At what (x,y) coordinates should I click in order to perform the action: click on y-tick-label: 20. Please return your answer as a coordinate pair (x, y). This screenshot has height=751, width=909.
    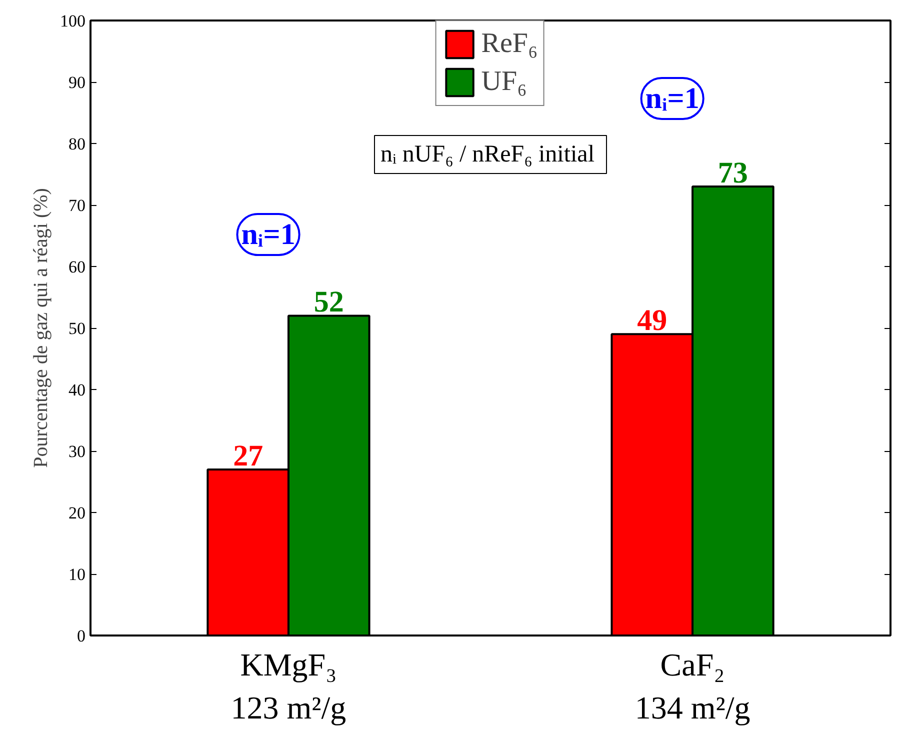
    Looking at the image, I should click on (77, 513).